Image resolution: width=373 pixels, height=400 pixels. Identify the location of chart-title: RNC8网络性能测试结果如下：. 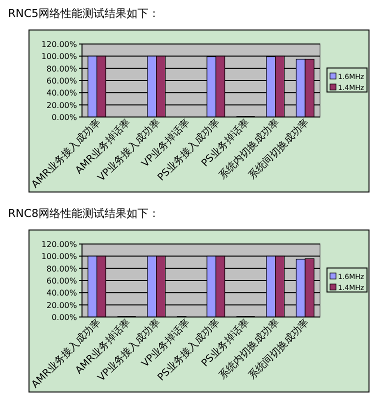
(84, 213).